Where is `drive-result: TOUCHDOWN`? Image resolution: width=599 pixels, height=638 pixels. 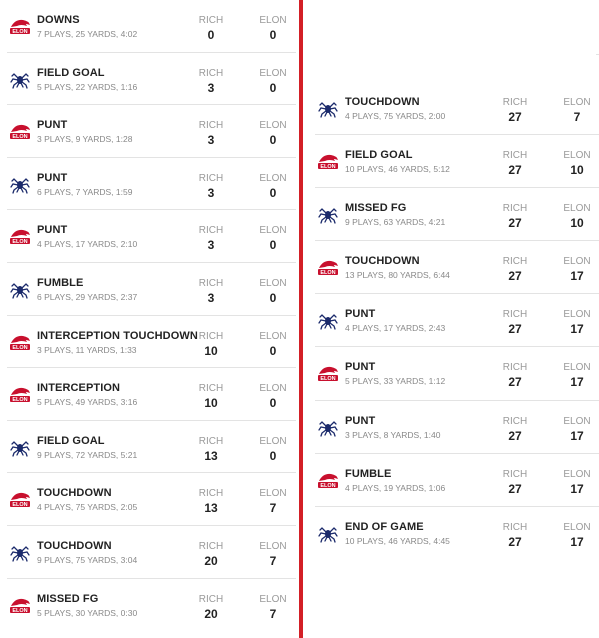
drive-result: TOUCHDOWN is located at coordinates (74, 545).